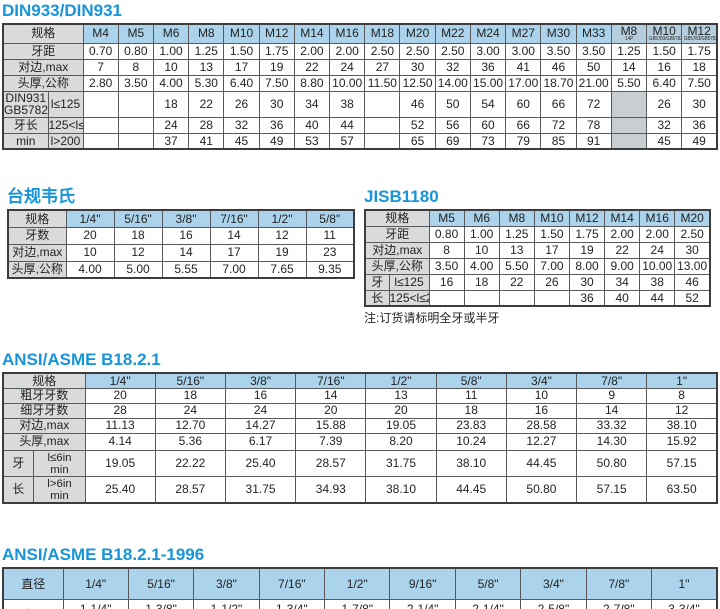 The image size is (720, 609). Describe the element at coordinates (276, 51) in the screenshot. I see `data-cell: 1.75` at that location.